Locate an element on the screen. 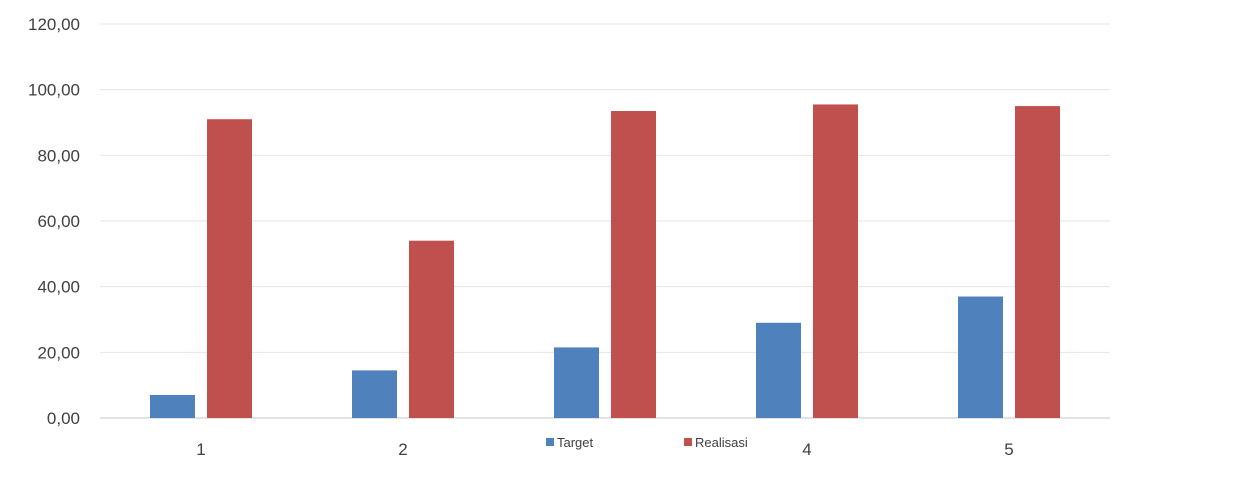  y-tick-label: 80,00 is located at coordinates (58, 155).